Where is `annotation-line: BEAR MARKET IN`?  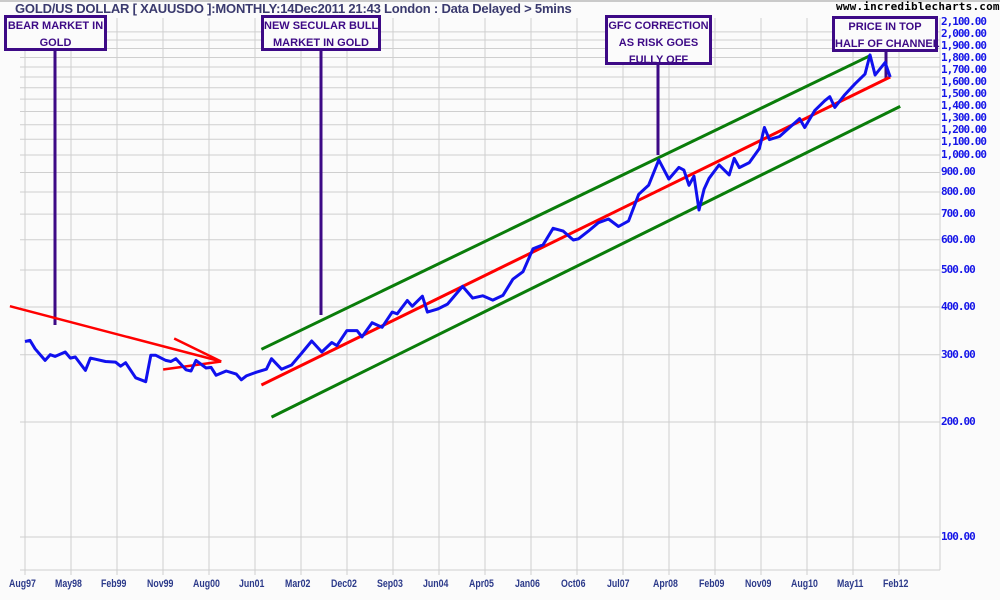 annotation-line: BEAR MARKET IN is located at coordinates (55, 26).